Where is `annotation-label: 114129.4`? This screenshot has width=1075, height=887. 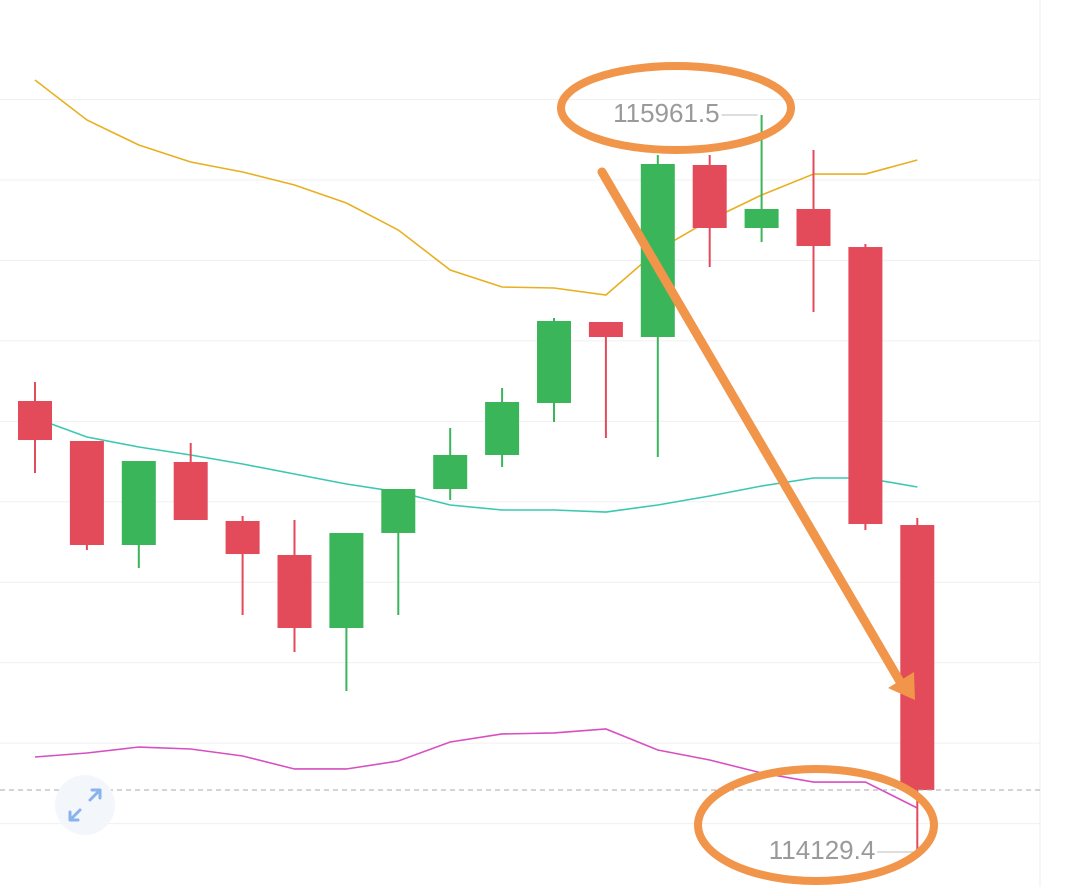 annotation-label: 114129.4 is located at coordinates (822, 850).